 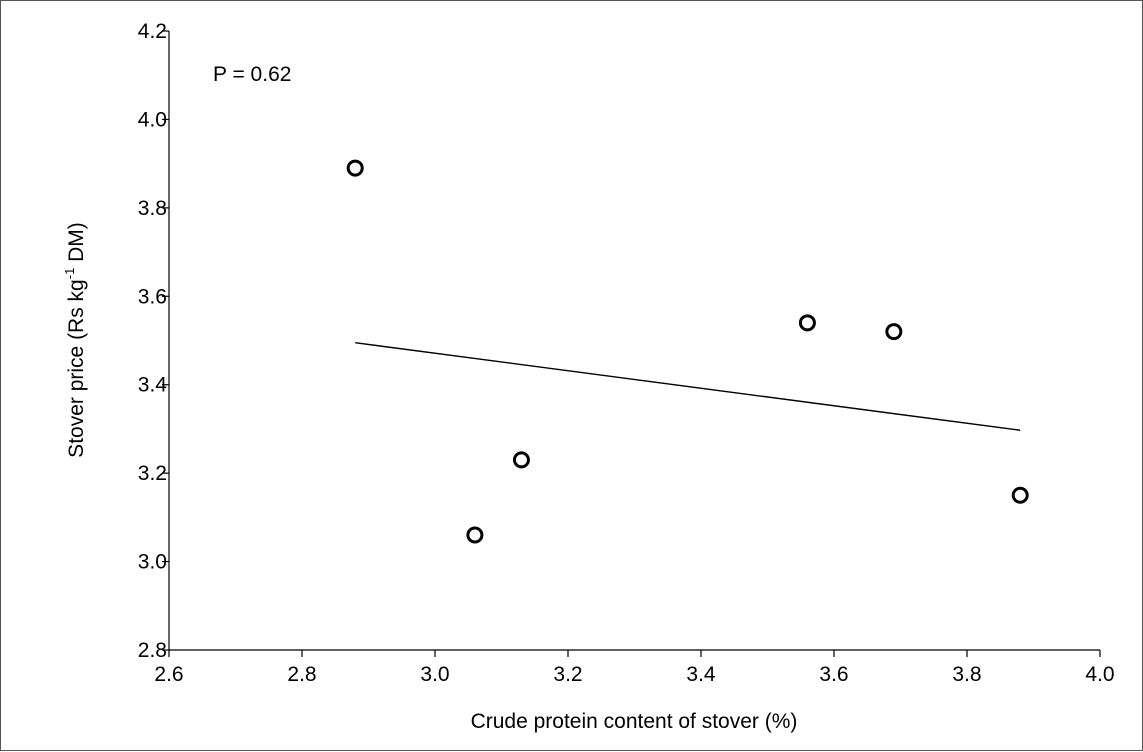 I want to click on trendline, so click(x=688, y=386).